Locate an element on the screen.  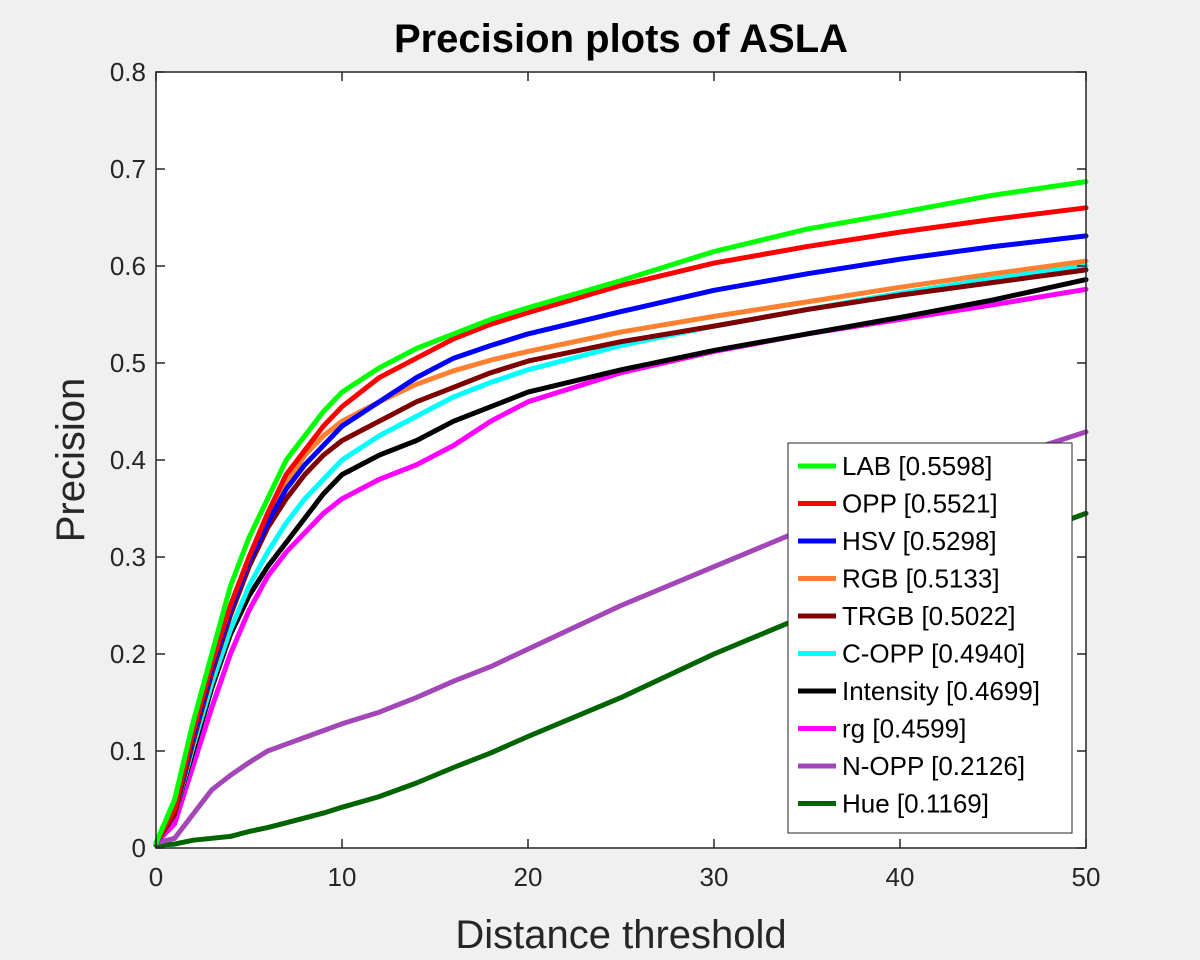
x-axis-title: Distance threshold is located at coordinates (620, 935).